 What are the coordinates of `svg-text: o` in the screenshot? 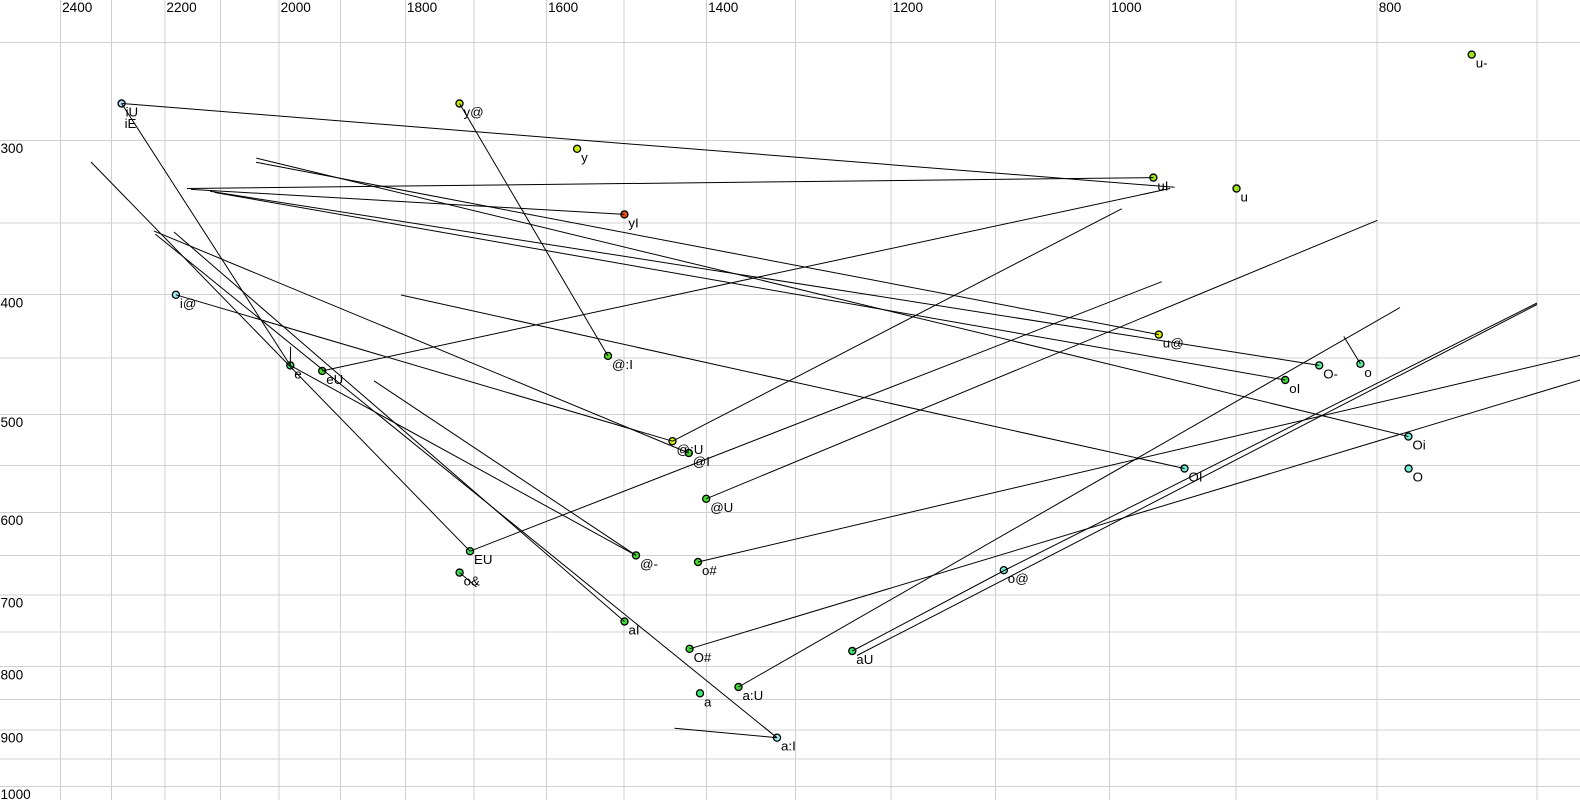 It's located at (1367, 372).